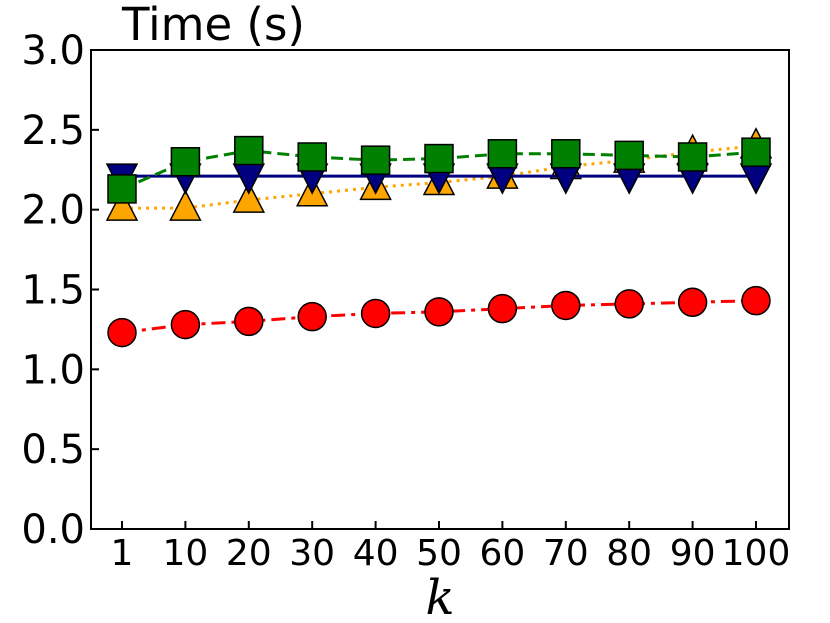  What do you see at coordinates (502, 553) in the screenshot?
I see `x-tick-label: 60` at bounding box center [502, 553].